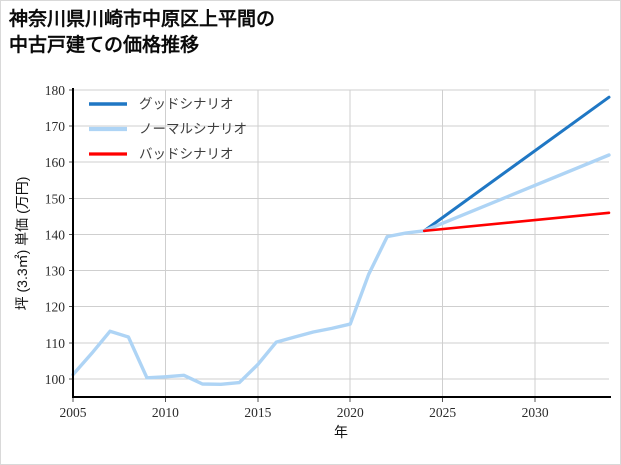  What do you see at coordinates (55, 234) in the screenshot?
I see `y-tick-label: 140` at bounding box center [55, 234].